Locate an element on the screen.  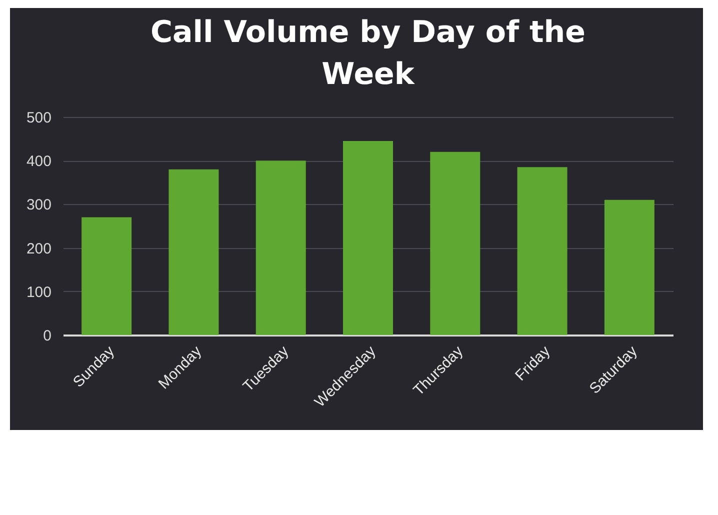
chart-title: Call Volume by Day of the Week is located at coordinates (368, 53).